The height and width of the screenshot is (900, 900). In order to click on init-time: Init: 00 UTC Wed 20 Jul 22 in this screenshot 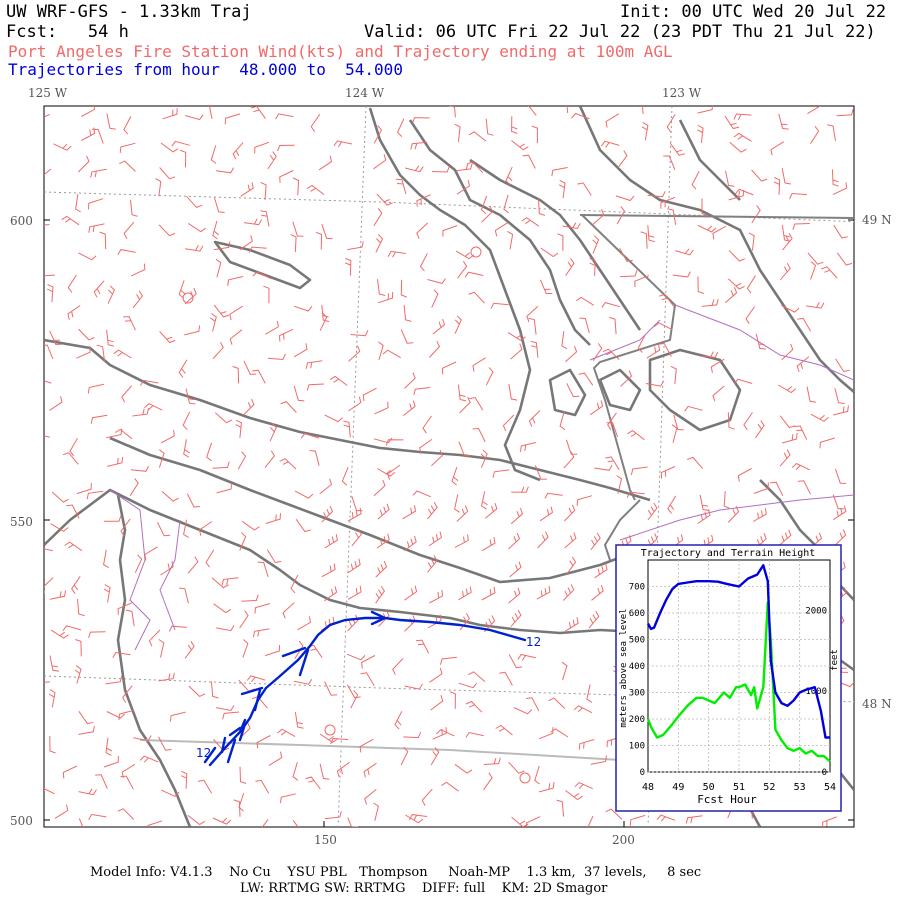, I will do `click(753, 12)`.